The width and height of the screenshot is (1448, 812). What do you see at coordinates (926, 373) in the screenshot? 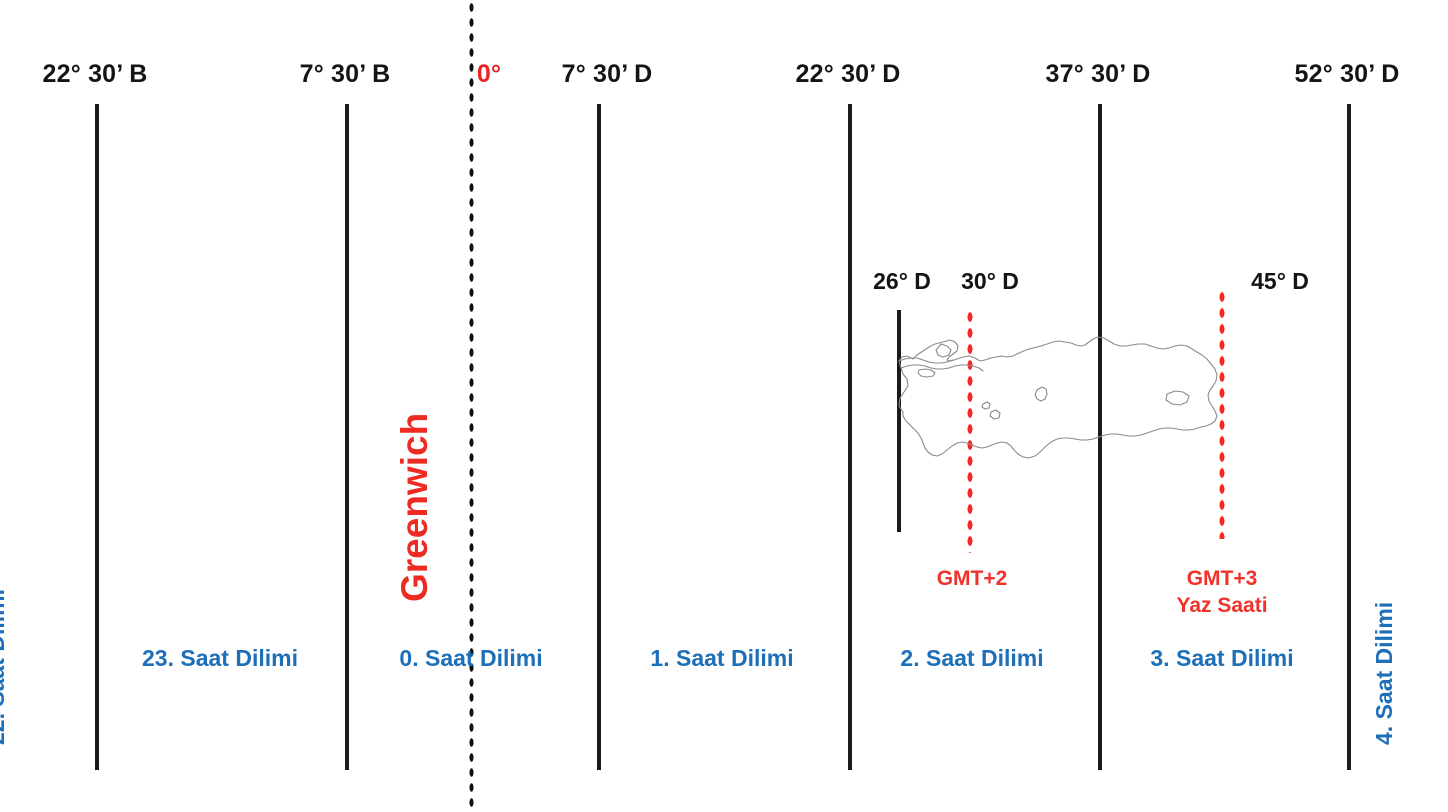
I see `marmara-sea-path` at bounding box center [926, 373].